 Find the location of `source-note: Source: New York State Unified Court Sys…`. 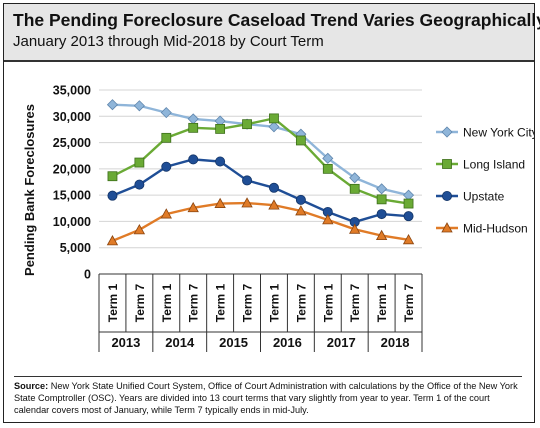

source-note: Source: New York State Unified Court Sys… is located at coordinates (268, 398).